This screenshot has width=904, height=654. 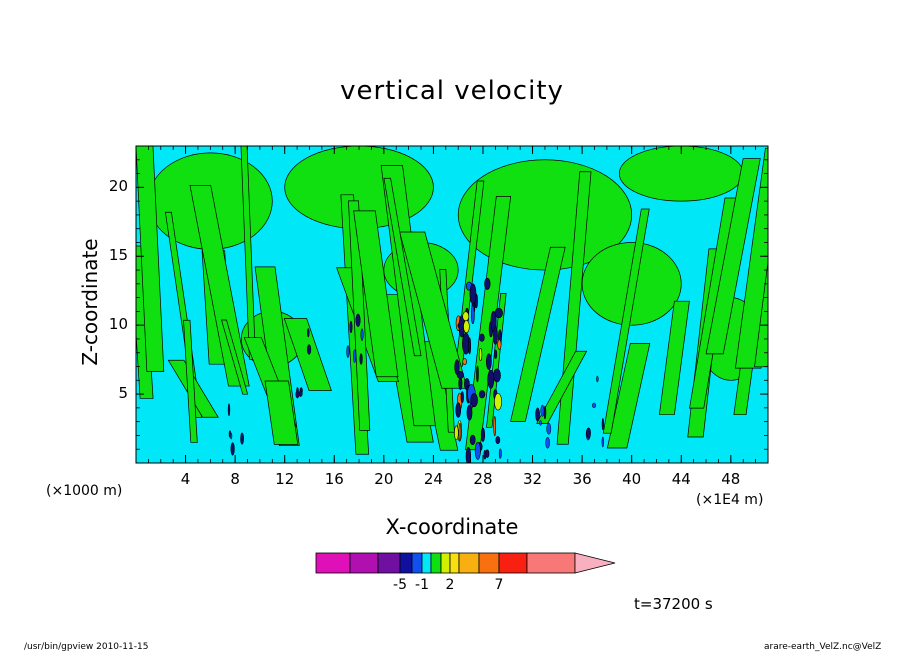 I want to click on x-tick-label: 24, so click(x=433, y=479).